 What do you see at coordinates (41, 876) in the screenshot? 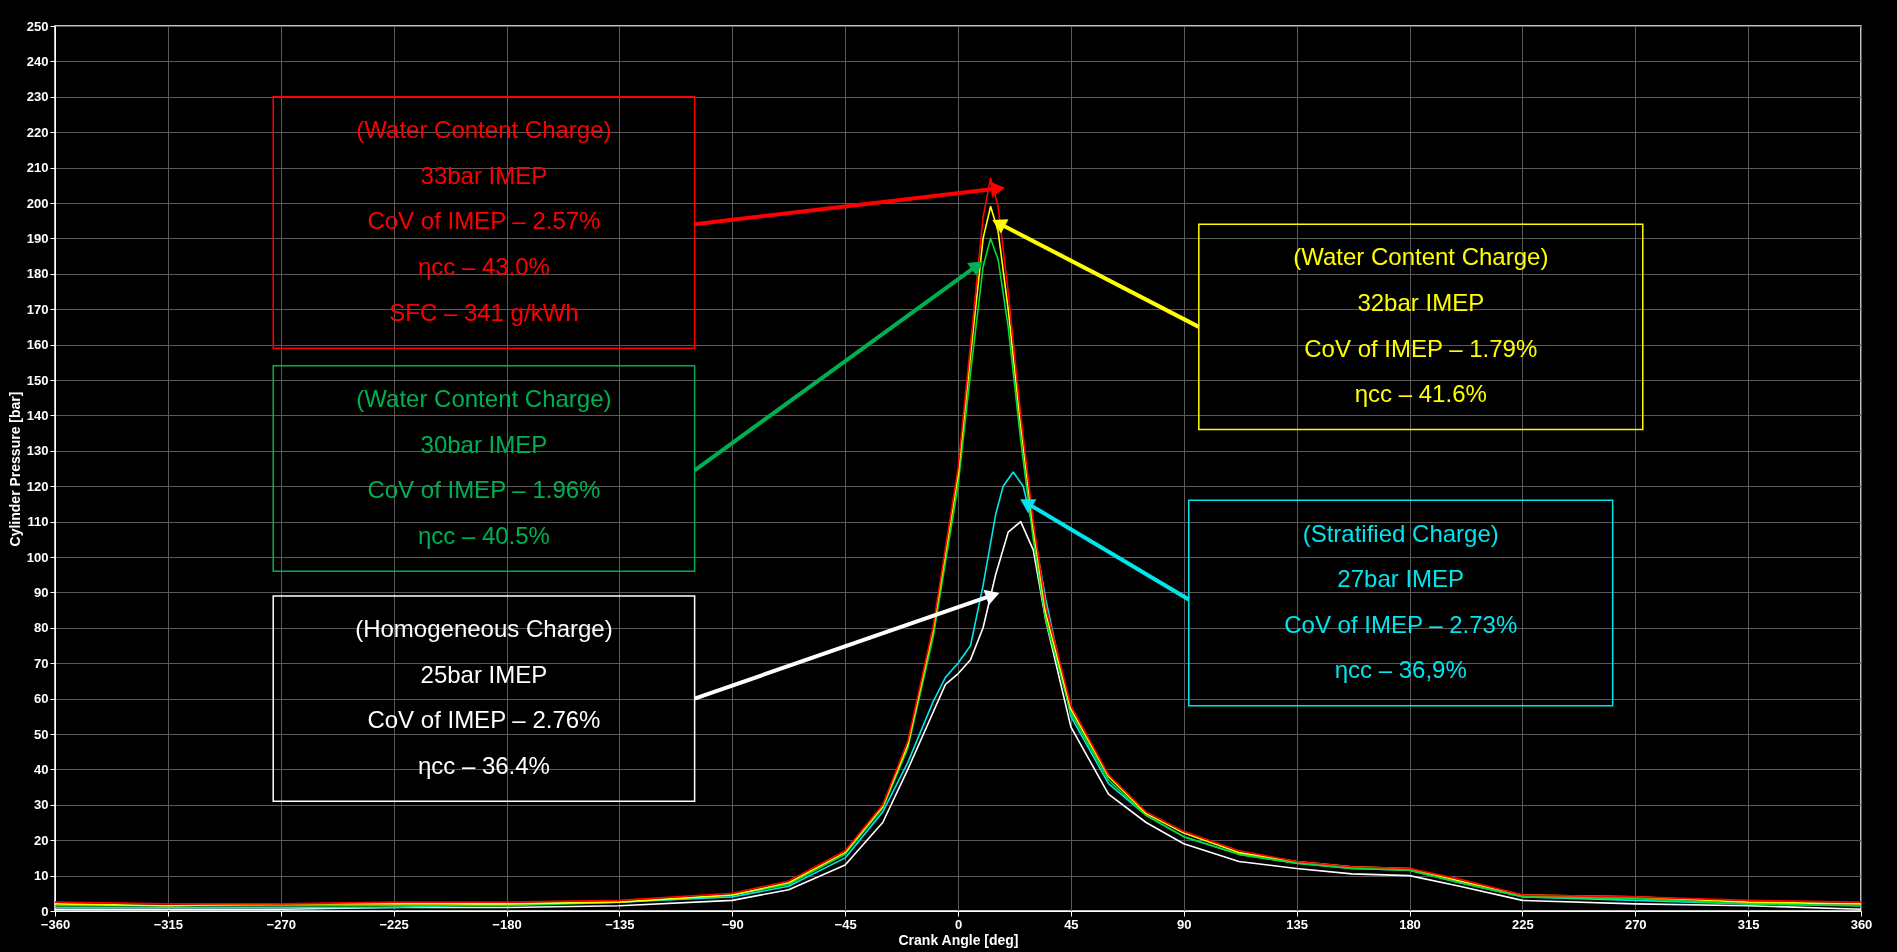
I see `y-tick-label: 10` at bounding box center [41, 876].